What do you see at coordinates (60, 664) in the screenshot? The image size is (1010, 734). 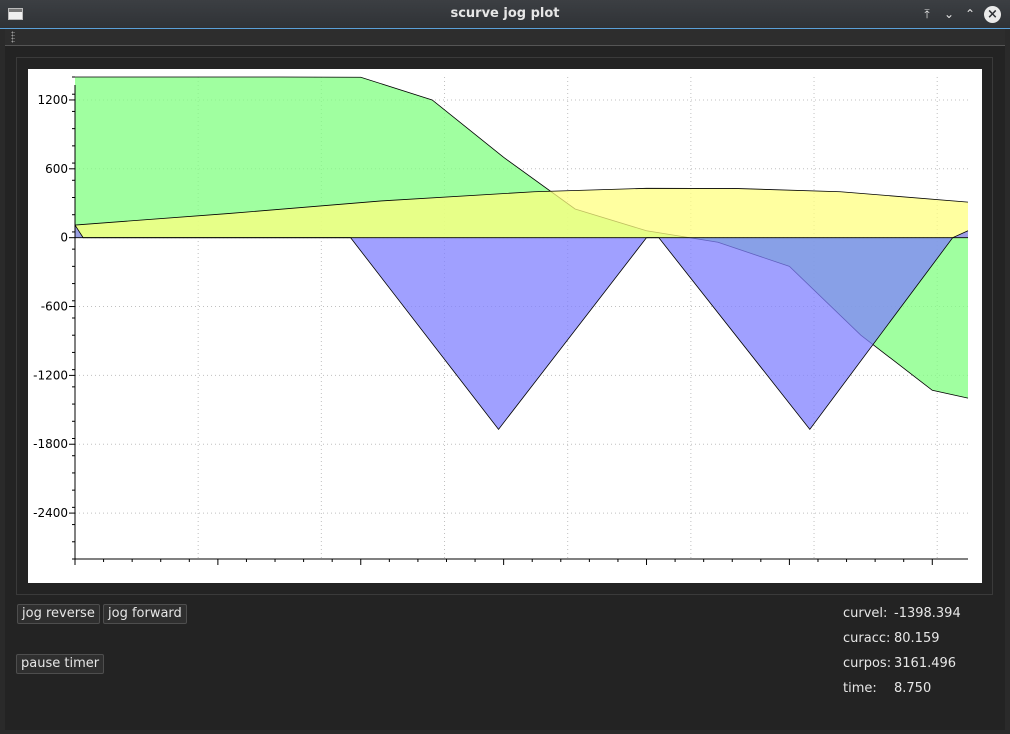 I see `pause-timer-button: pause timer` at bounding box center [60, 664].